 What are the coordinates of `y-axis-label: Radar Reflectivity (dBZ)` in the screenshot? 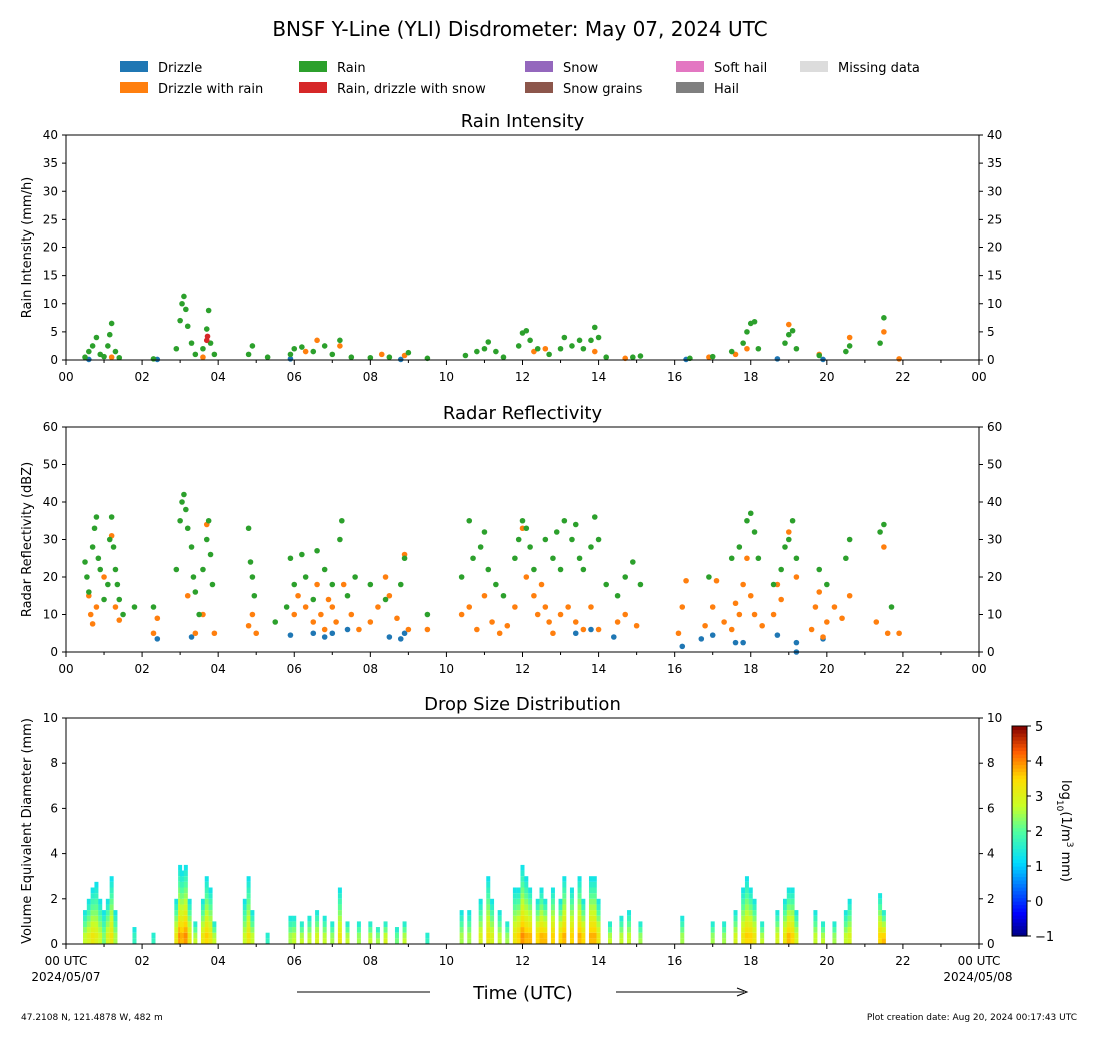 It's located at (27, 539).